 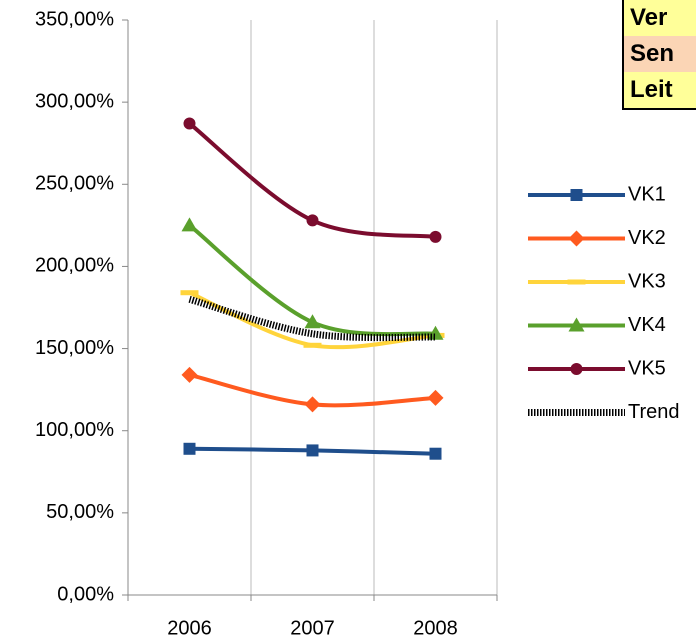 I want to click on y-tick-label: 150,00%, so click(x=74, y=348).